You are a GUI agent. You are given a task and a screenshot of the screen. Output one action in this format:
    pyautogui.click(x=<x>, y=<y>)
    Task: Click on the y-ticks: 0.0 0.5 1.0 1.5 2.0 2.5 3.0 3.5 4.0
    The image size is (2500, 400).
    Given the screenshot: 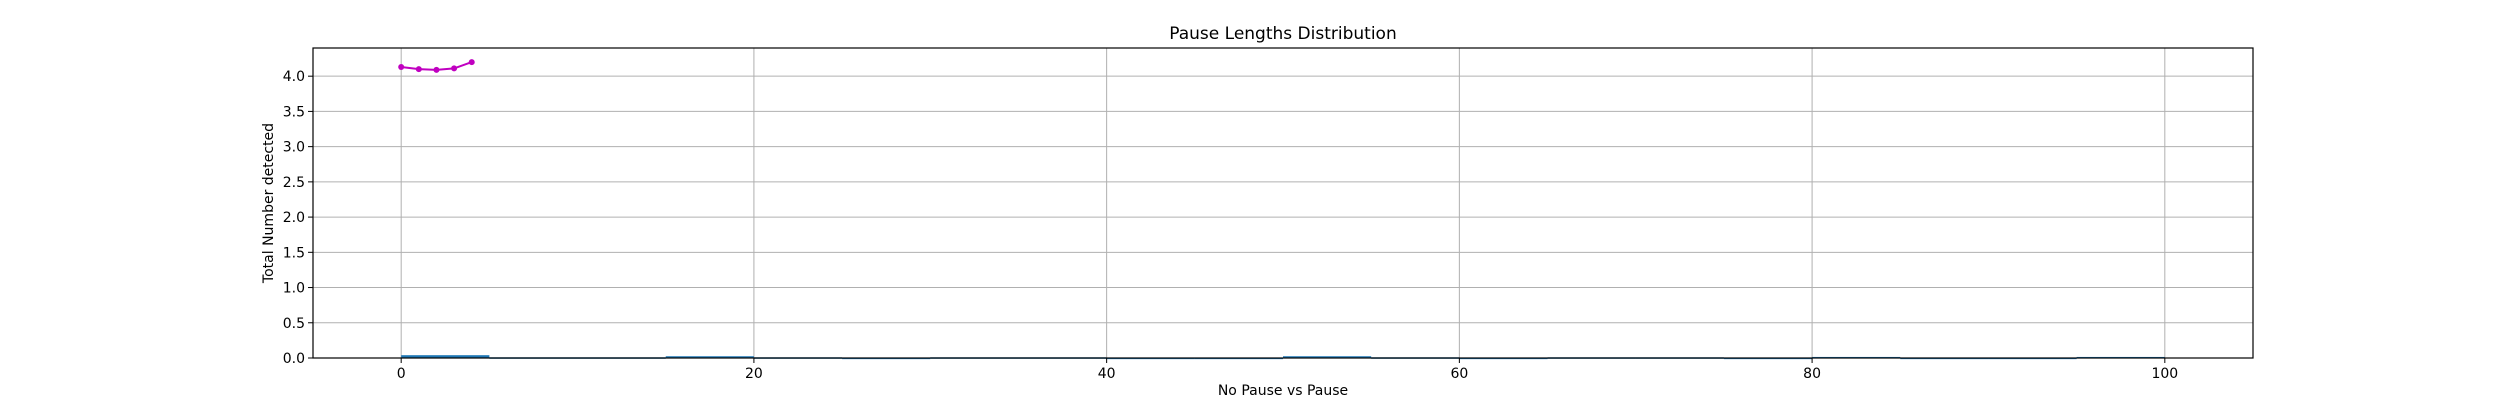 What is the action you would take?
    pyautogui.click(x=298, y=218)
    